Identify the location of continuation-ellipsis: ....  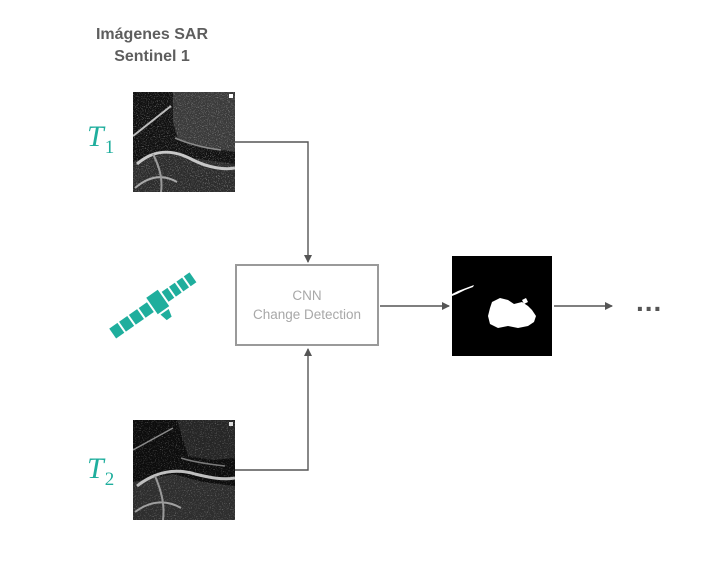
(649, 301).